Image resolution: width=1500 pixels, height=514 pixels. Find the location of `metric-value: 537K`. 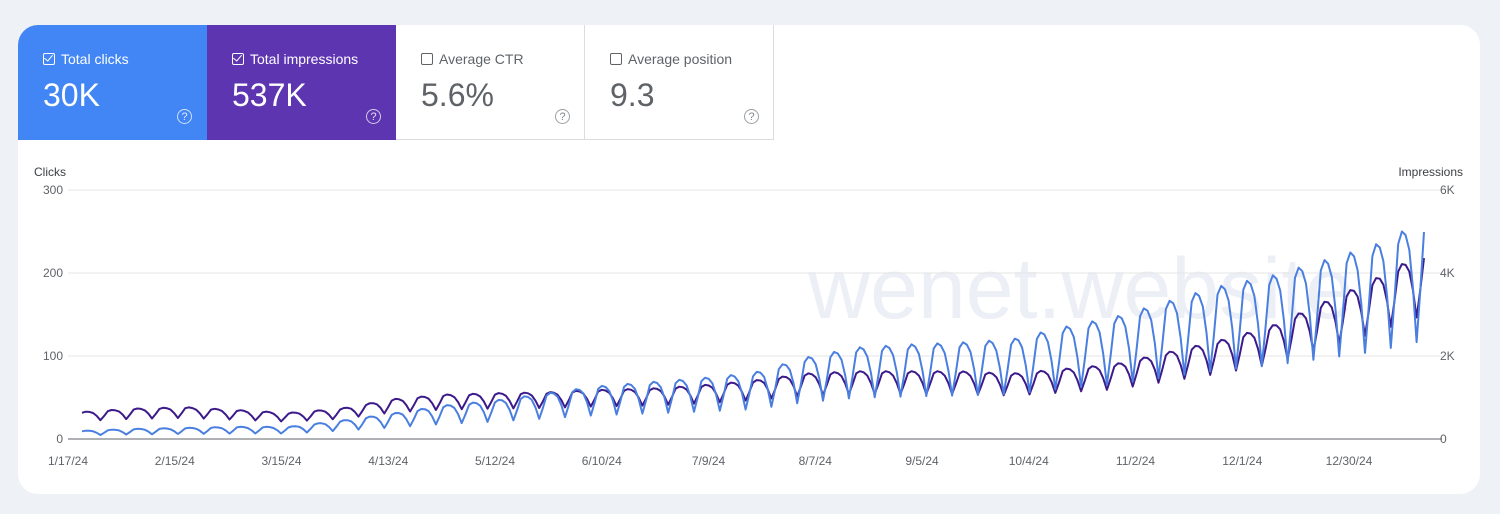

metric-value: 537K is located at coordinates (269, 95).